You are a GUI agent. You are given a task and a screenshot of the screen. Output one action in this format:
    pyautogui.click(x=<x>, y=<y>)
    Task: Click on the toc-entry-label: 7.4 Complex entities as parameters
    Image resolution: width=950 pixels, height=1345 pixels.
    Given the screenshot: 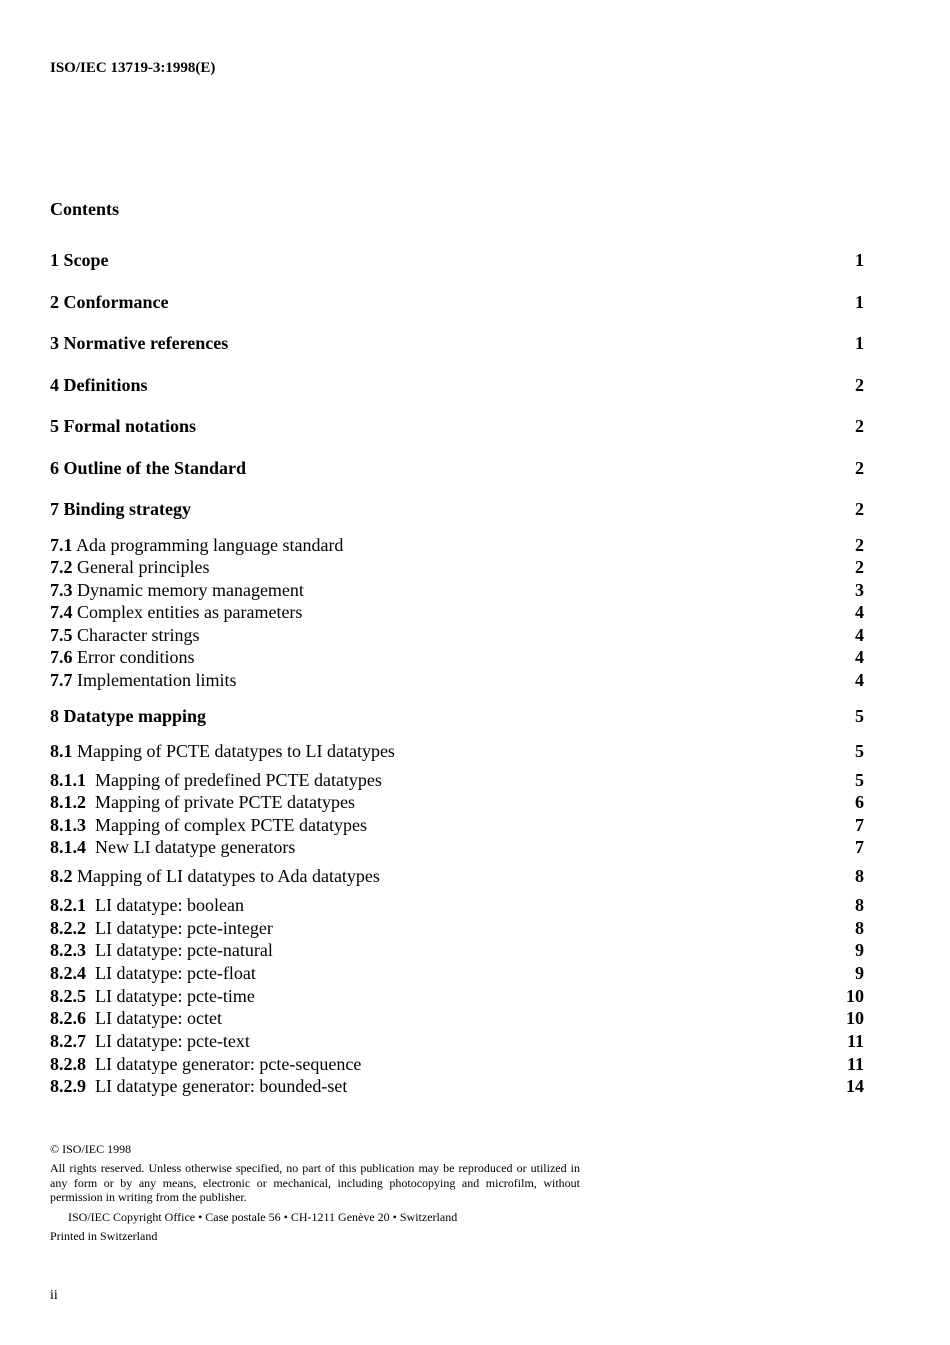 What is the action you would take?
    pyautogui.click(x=176, y=612)
    